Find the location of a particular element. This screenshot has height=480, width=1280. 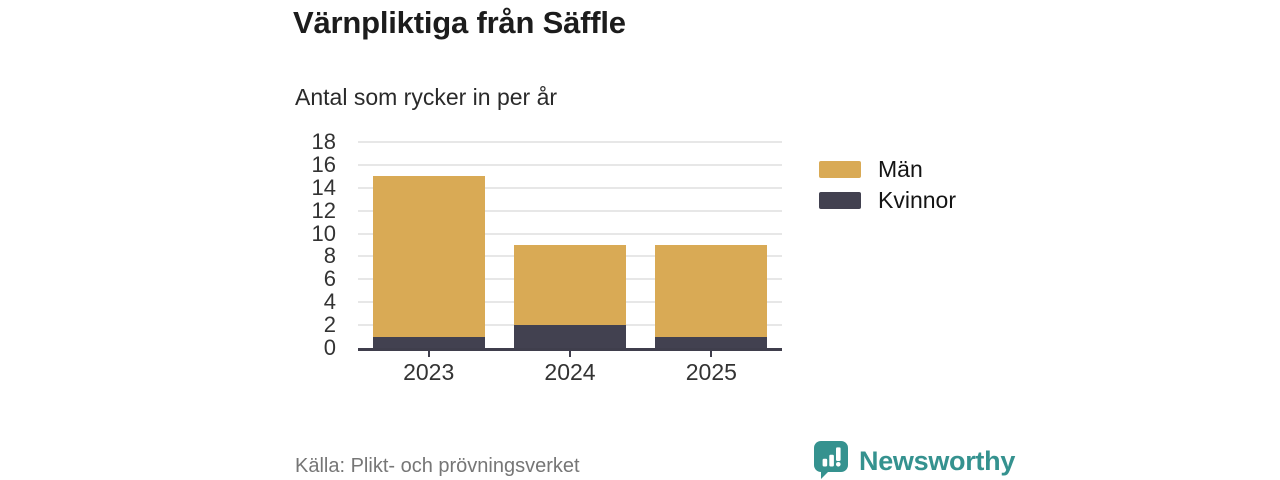

chart-legend: Män Kvinnor is located at coordinates (887, 189).